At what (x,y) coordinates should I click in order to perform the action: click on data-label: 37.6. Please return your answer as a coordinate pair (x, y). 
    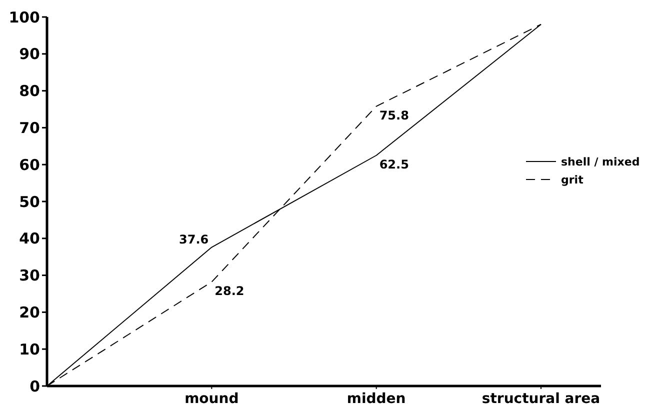
    Looking at the image, I should click on (194, 239).